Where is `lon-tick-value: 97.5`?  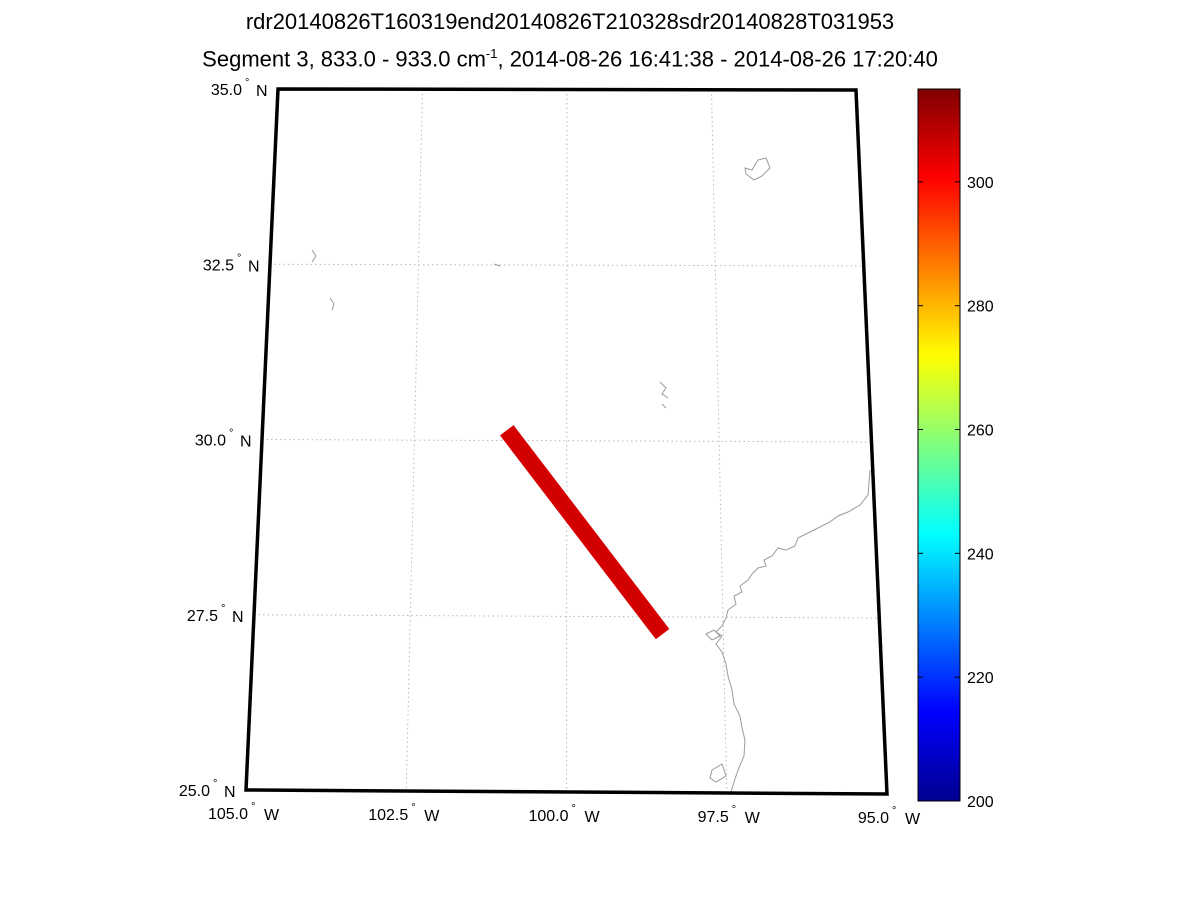
lon-tick-value: 97.5 is located at coordinates (713, 817).